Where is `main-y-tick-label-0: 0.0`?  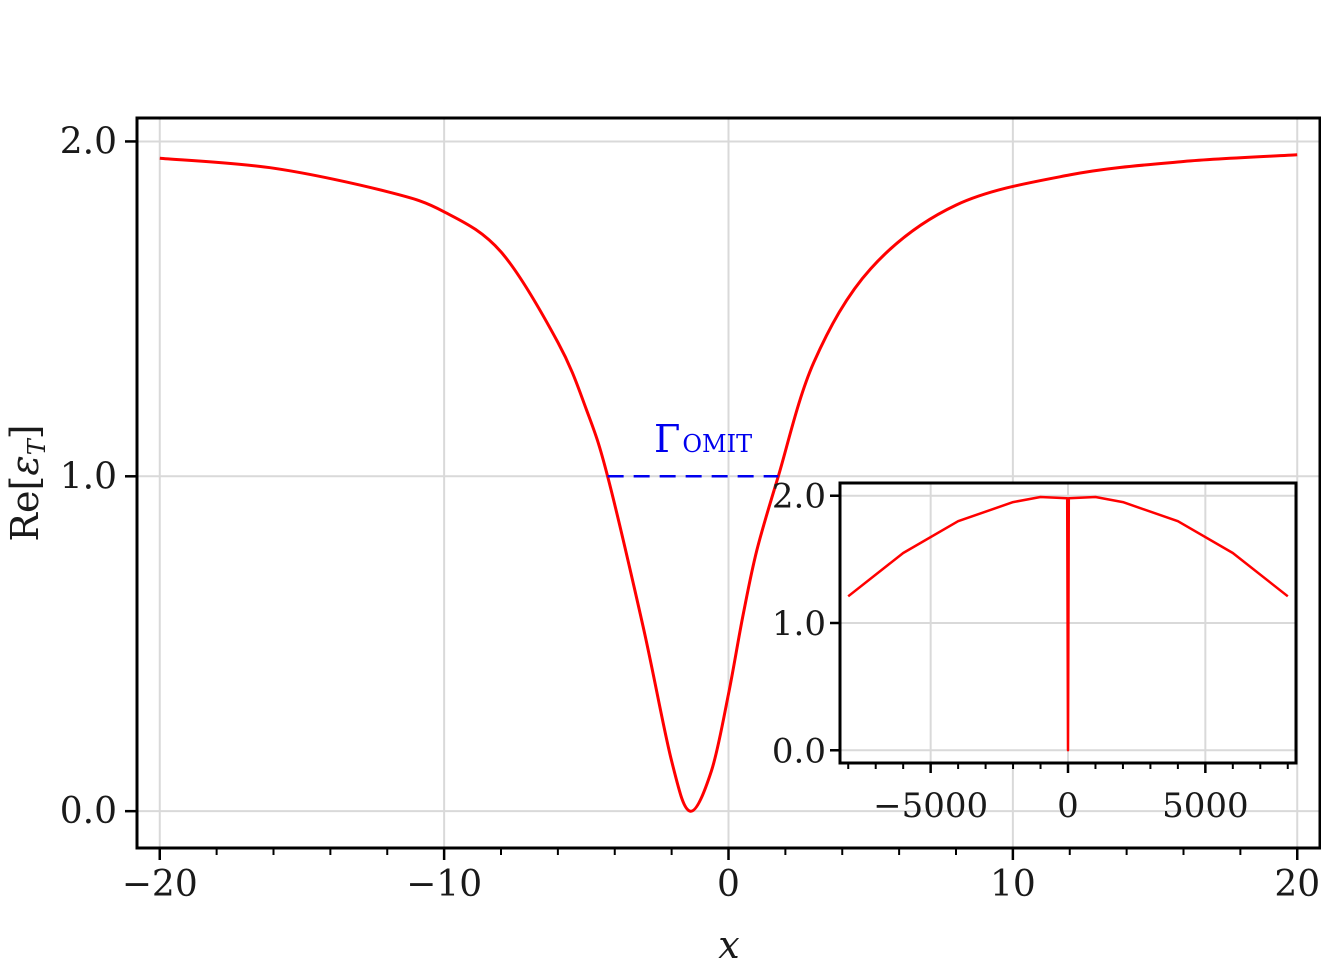 main-y-tick-label-0: 0.0 is located at coordinates (88, 811).